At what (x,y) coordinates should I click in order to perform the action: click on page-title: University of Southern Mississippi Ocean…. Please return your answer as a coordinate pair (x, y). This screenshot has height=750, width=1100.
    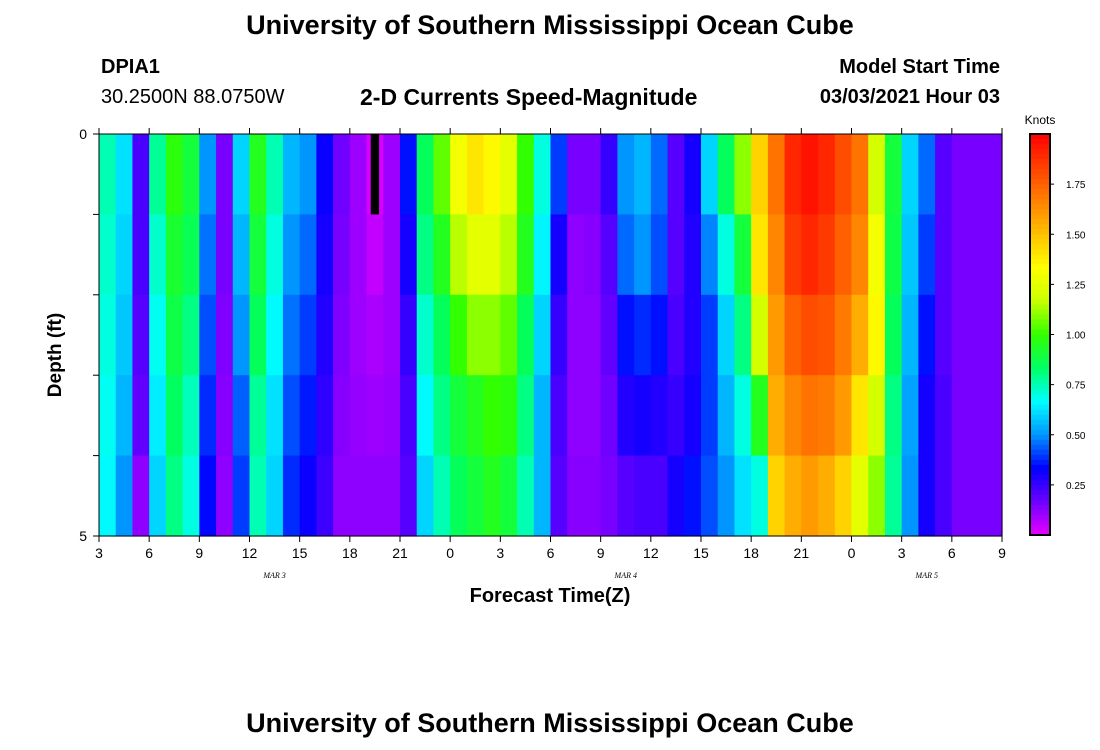
    Looking at the image, I should click on (550, 25).